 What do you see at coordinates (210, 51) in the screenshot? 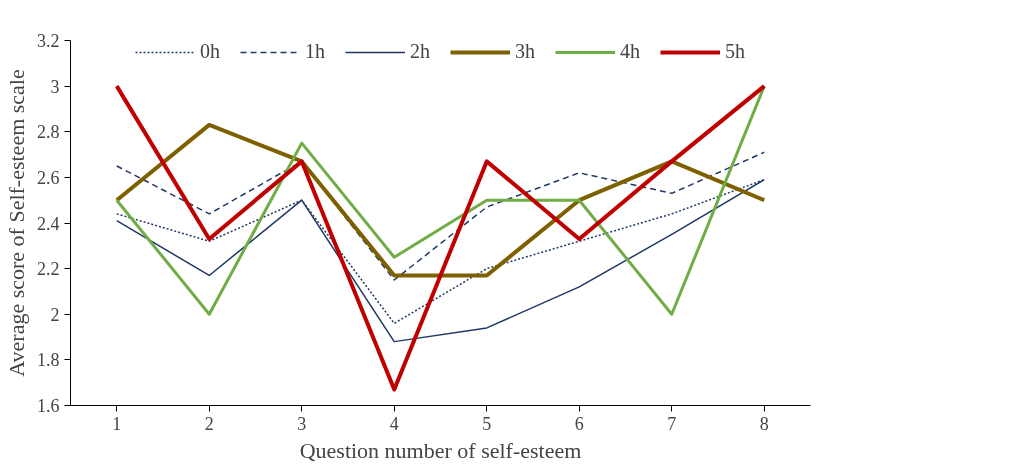
I see `legend-label: 0h` at bounding box center [210, 51].